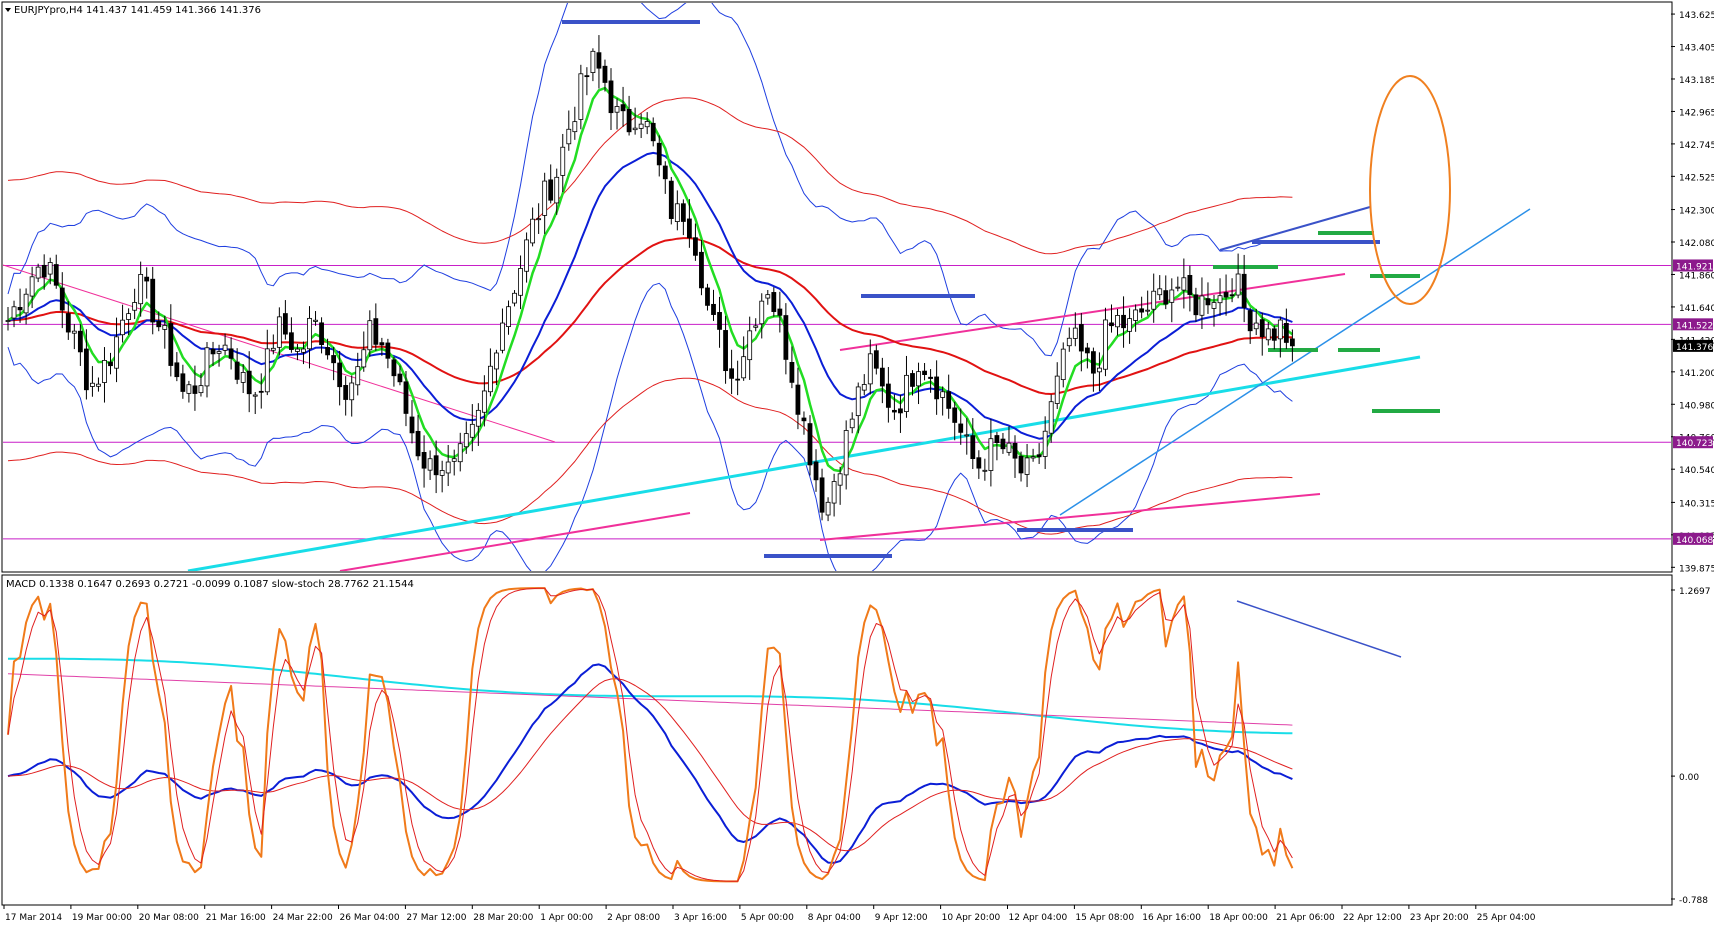 This screenshot has width=1714, height=930. I want to click on x-tick-label: 27 Mar 12:00, so click(436, 918).